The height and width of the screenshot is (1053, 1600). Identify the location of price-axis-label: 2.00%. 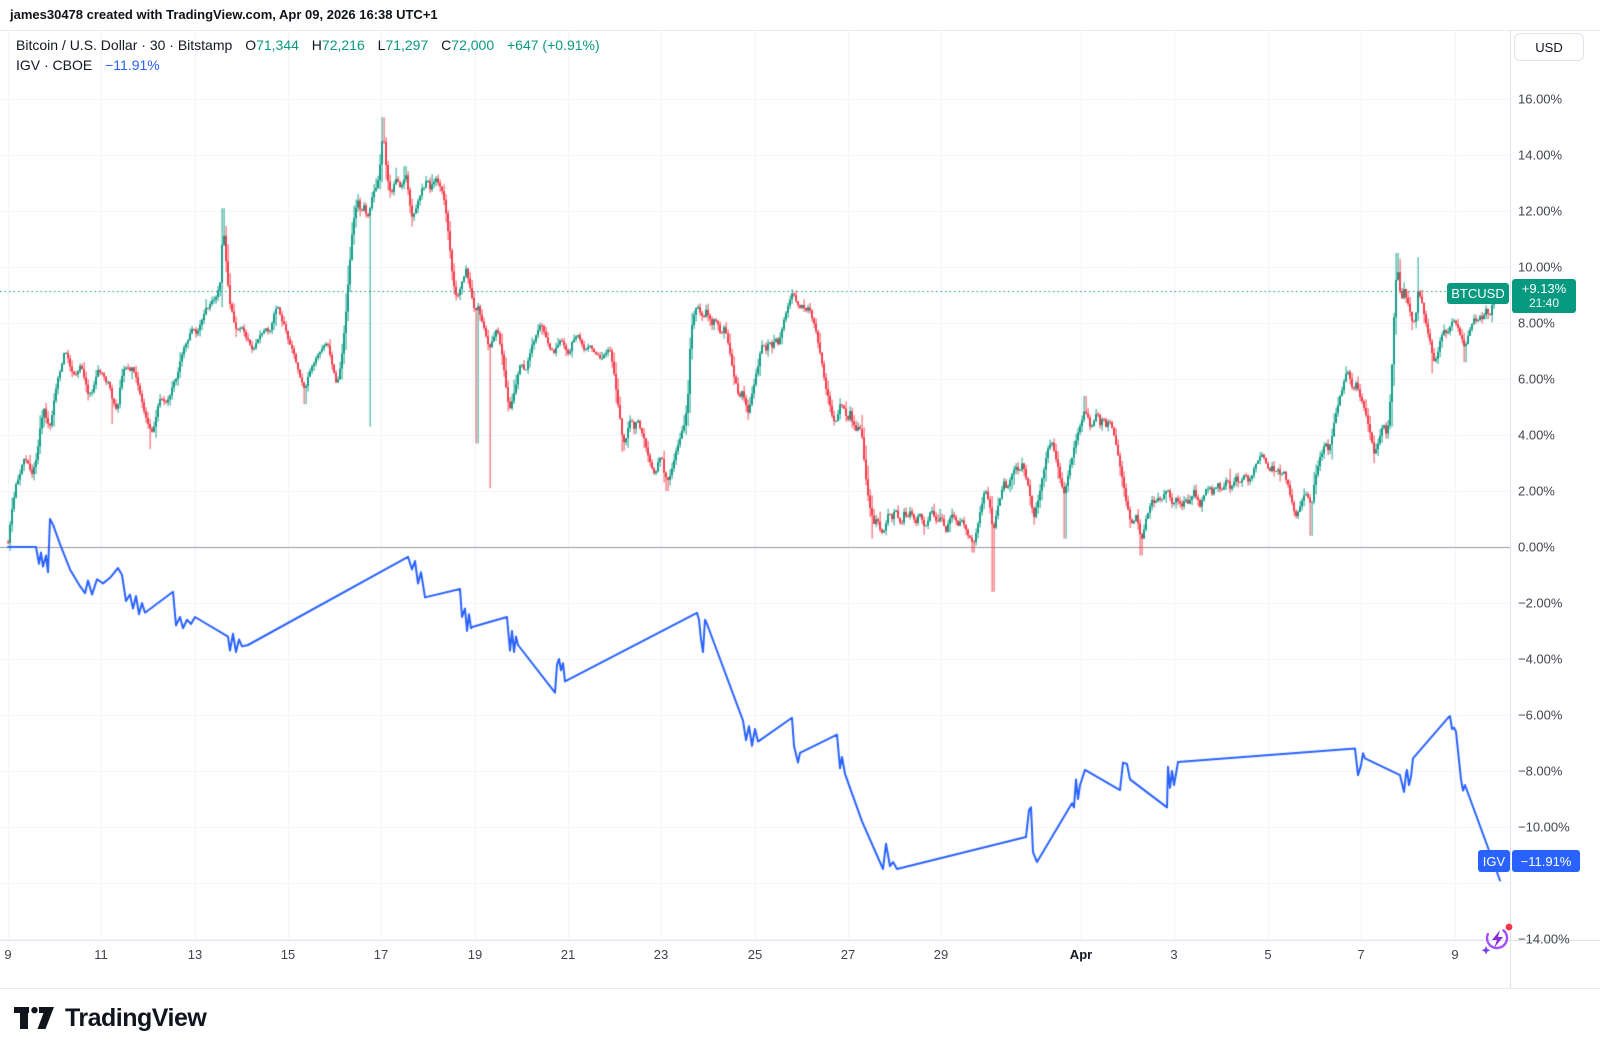
(1536, 491).